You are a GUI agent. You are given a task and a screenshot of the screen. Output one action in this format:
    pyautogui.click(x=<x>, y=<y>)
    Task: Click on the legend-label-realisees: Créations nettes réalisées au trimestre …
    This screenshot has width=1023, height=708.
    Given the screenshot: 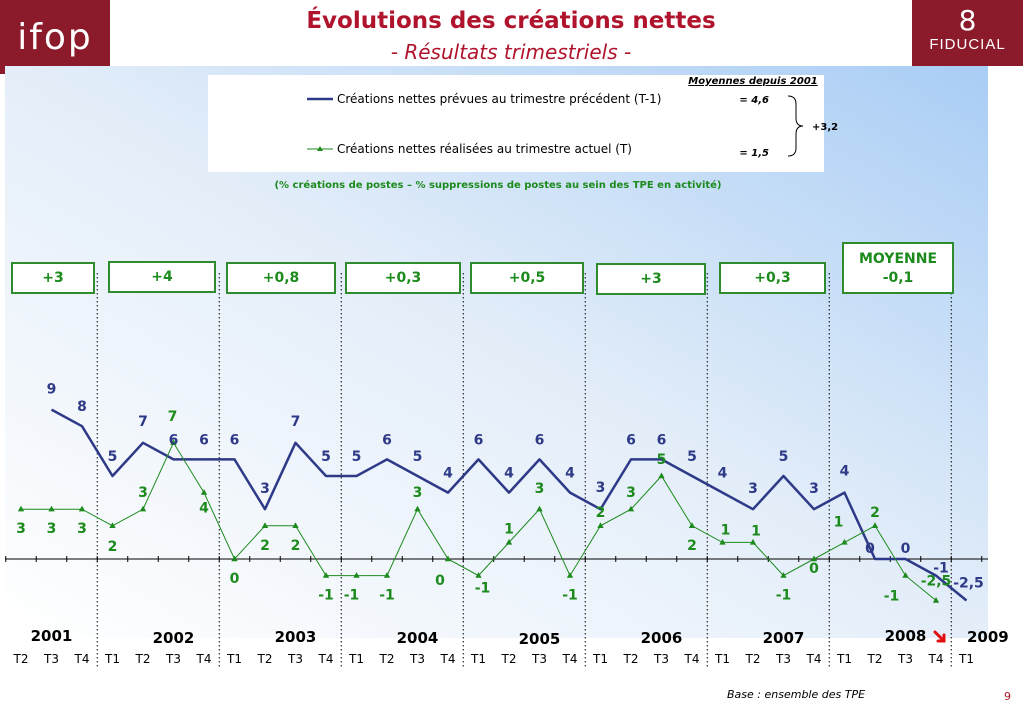 What is the action you would take?
    pyautogui.click(x=484, y=149)
    